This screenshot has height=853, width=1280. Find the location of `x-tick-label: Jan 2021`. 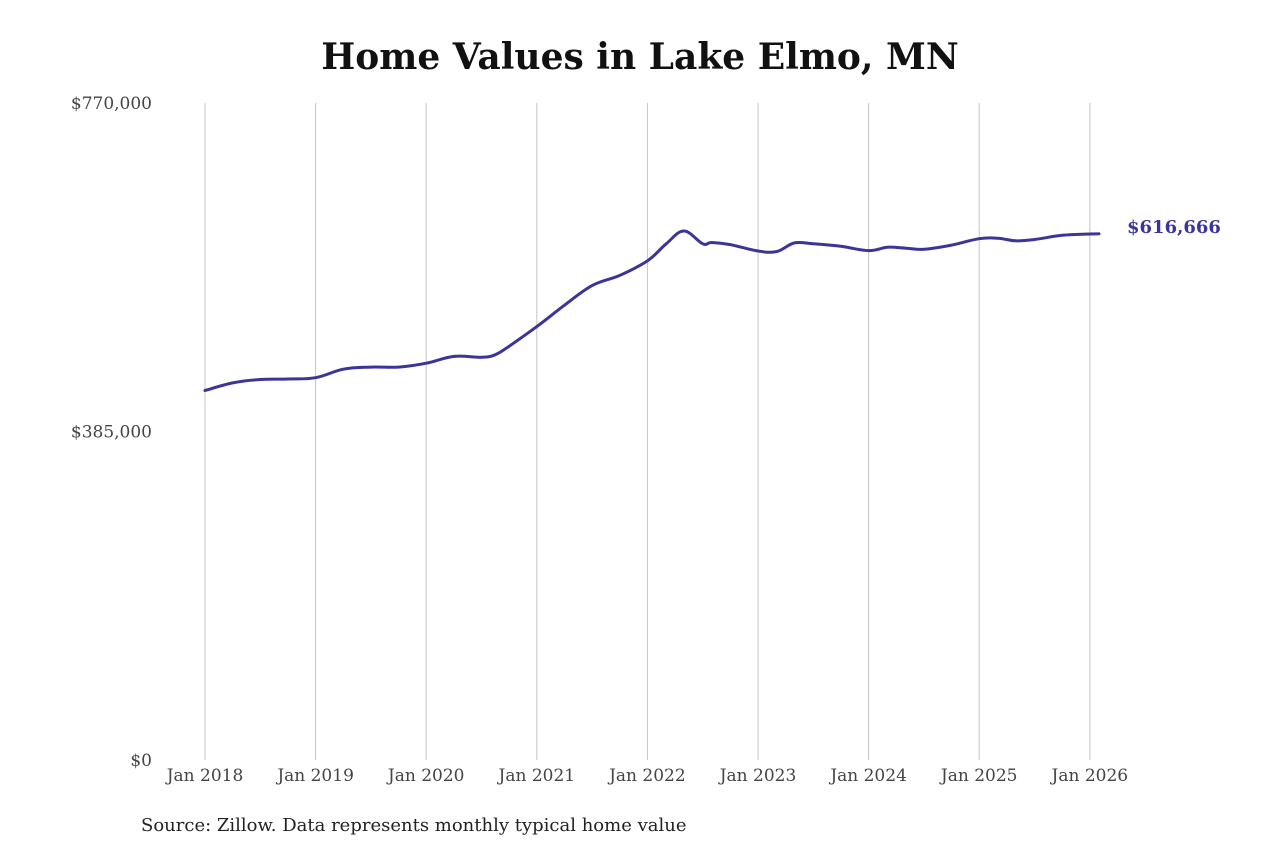

x-tick-label: Jan 2021 is located at coordinates (536, 776).